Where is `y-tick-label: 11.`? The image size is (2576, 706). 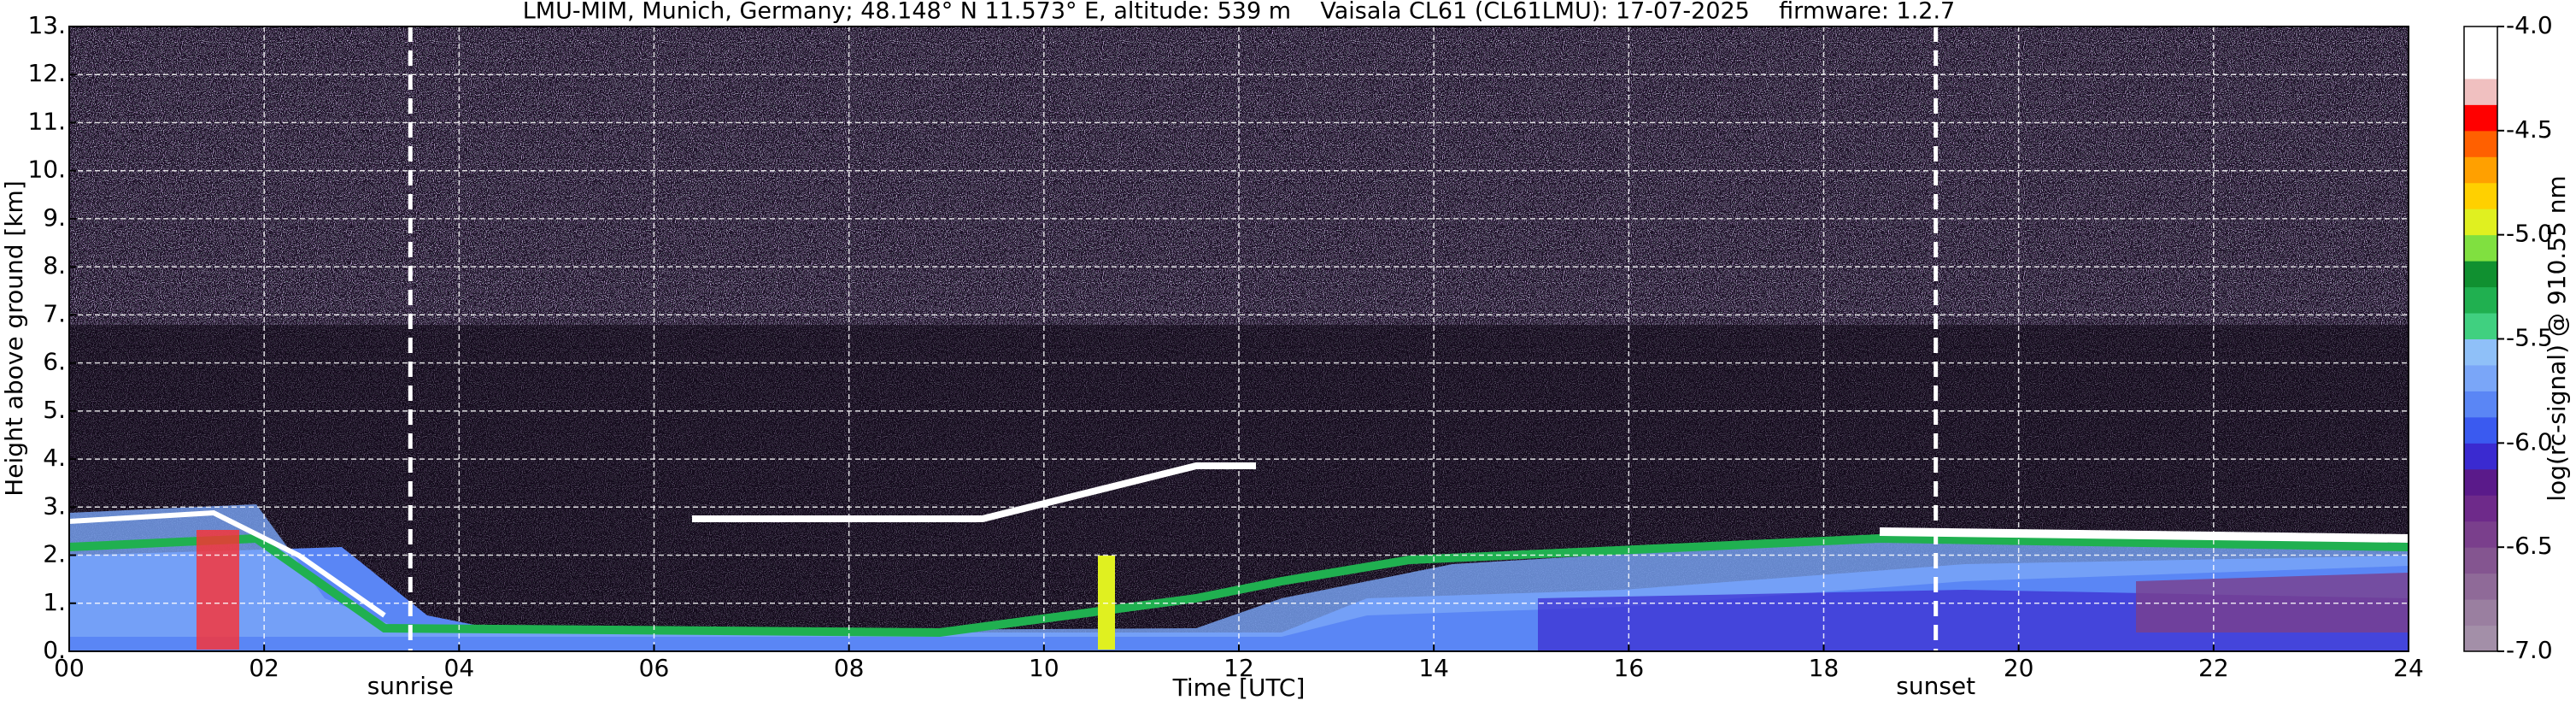
y-tick-label: 11. is located at coordinates (46, 121).